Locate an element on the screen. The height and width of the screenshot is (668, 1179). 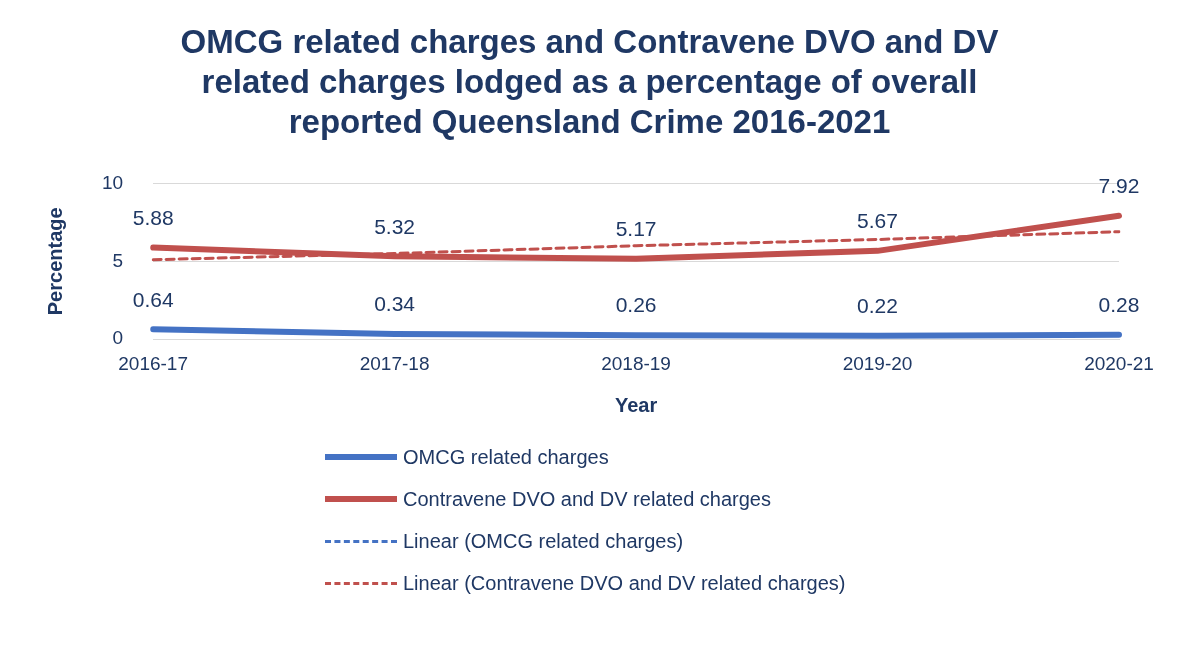
data-label: 5.67 is located at coordinates (877, 221).